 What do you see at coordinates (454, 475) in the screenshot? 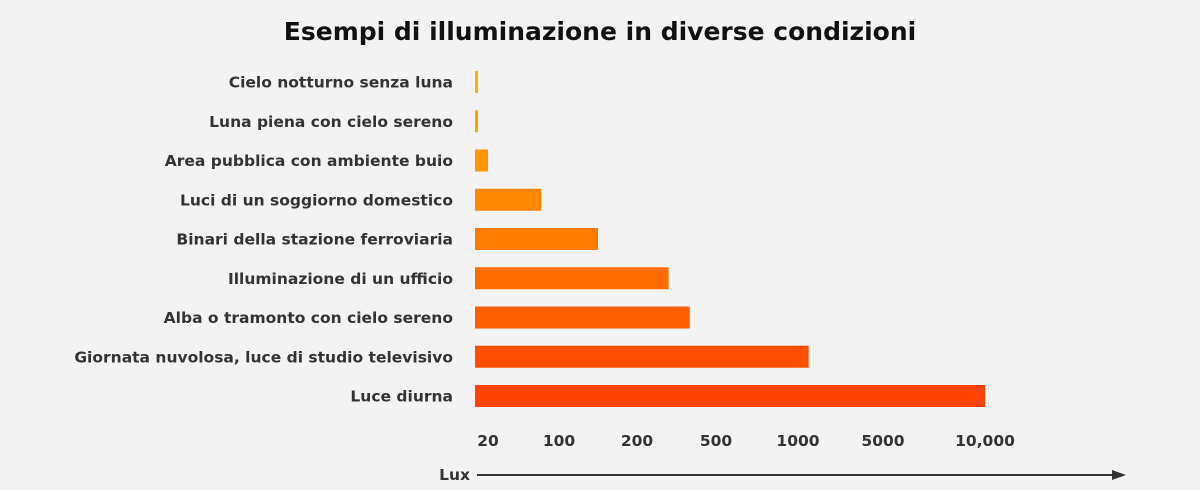
I see `x-axis-label: Lux` at bounding box center [454, 475].